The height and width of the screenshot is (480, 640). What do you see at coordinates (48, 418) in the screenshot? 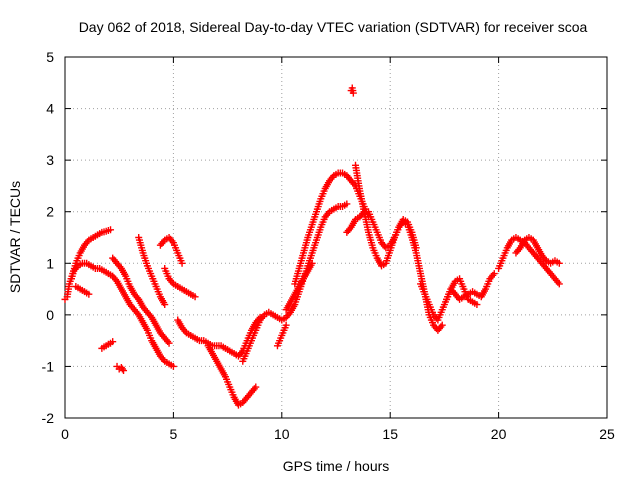
I see `y-tick-label: -2` at bounding box center [48, 418].